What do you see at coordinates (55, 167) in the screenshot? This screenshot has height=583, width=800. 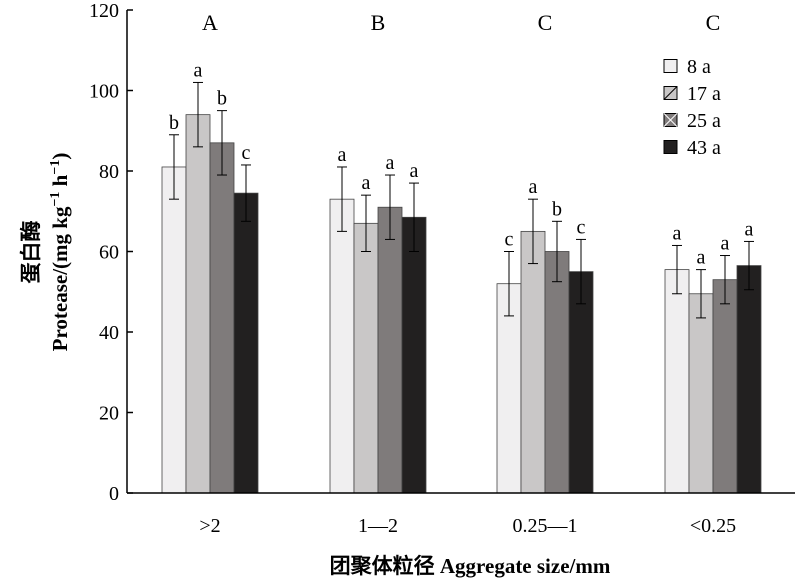 I see `y-axis-unit-sup2: −1` at bounding box center [55, 167].